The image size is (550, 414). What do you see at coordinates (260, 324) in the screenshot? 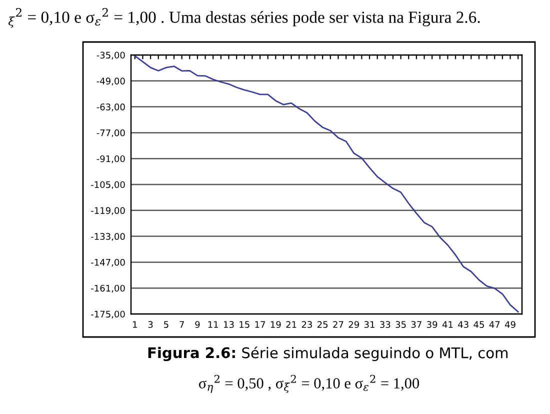
I see `x-tick-label: 17` at bounding box center [260, 324].